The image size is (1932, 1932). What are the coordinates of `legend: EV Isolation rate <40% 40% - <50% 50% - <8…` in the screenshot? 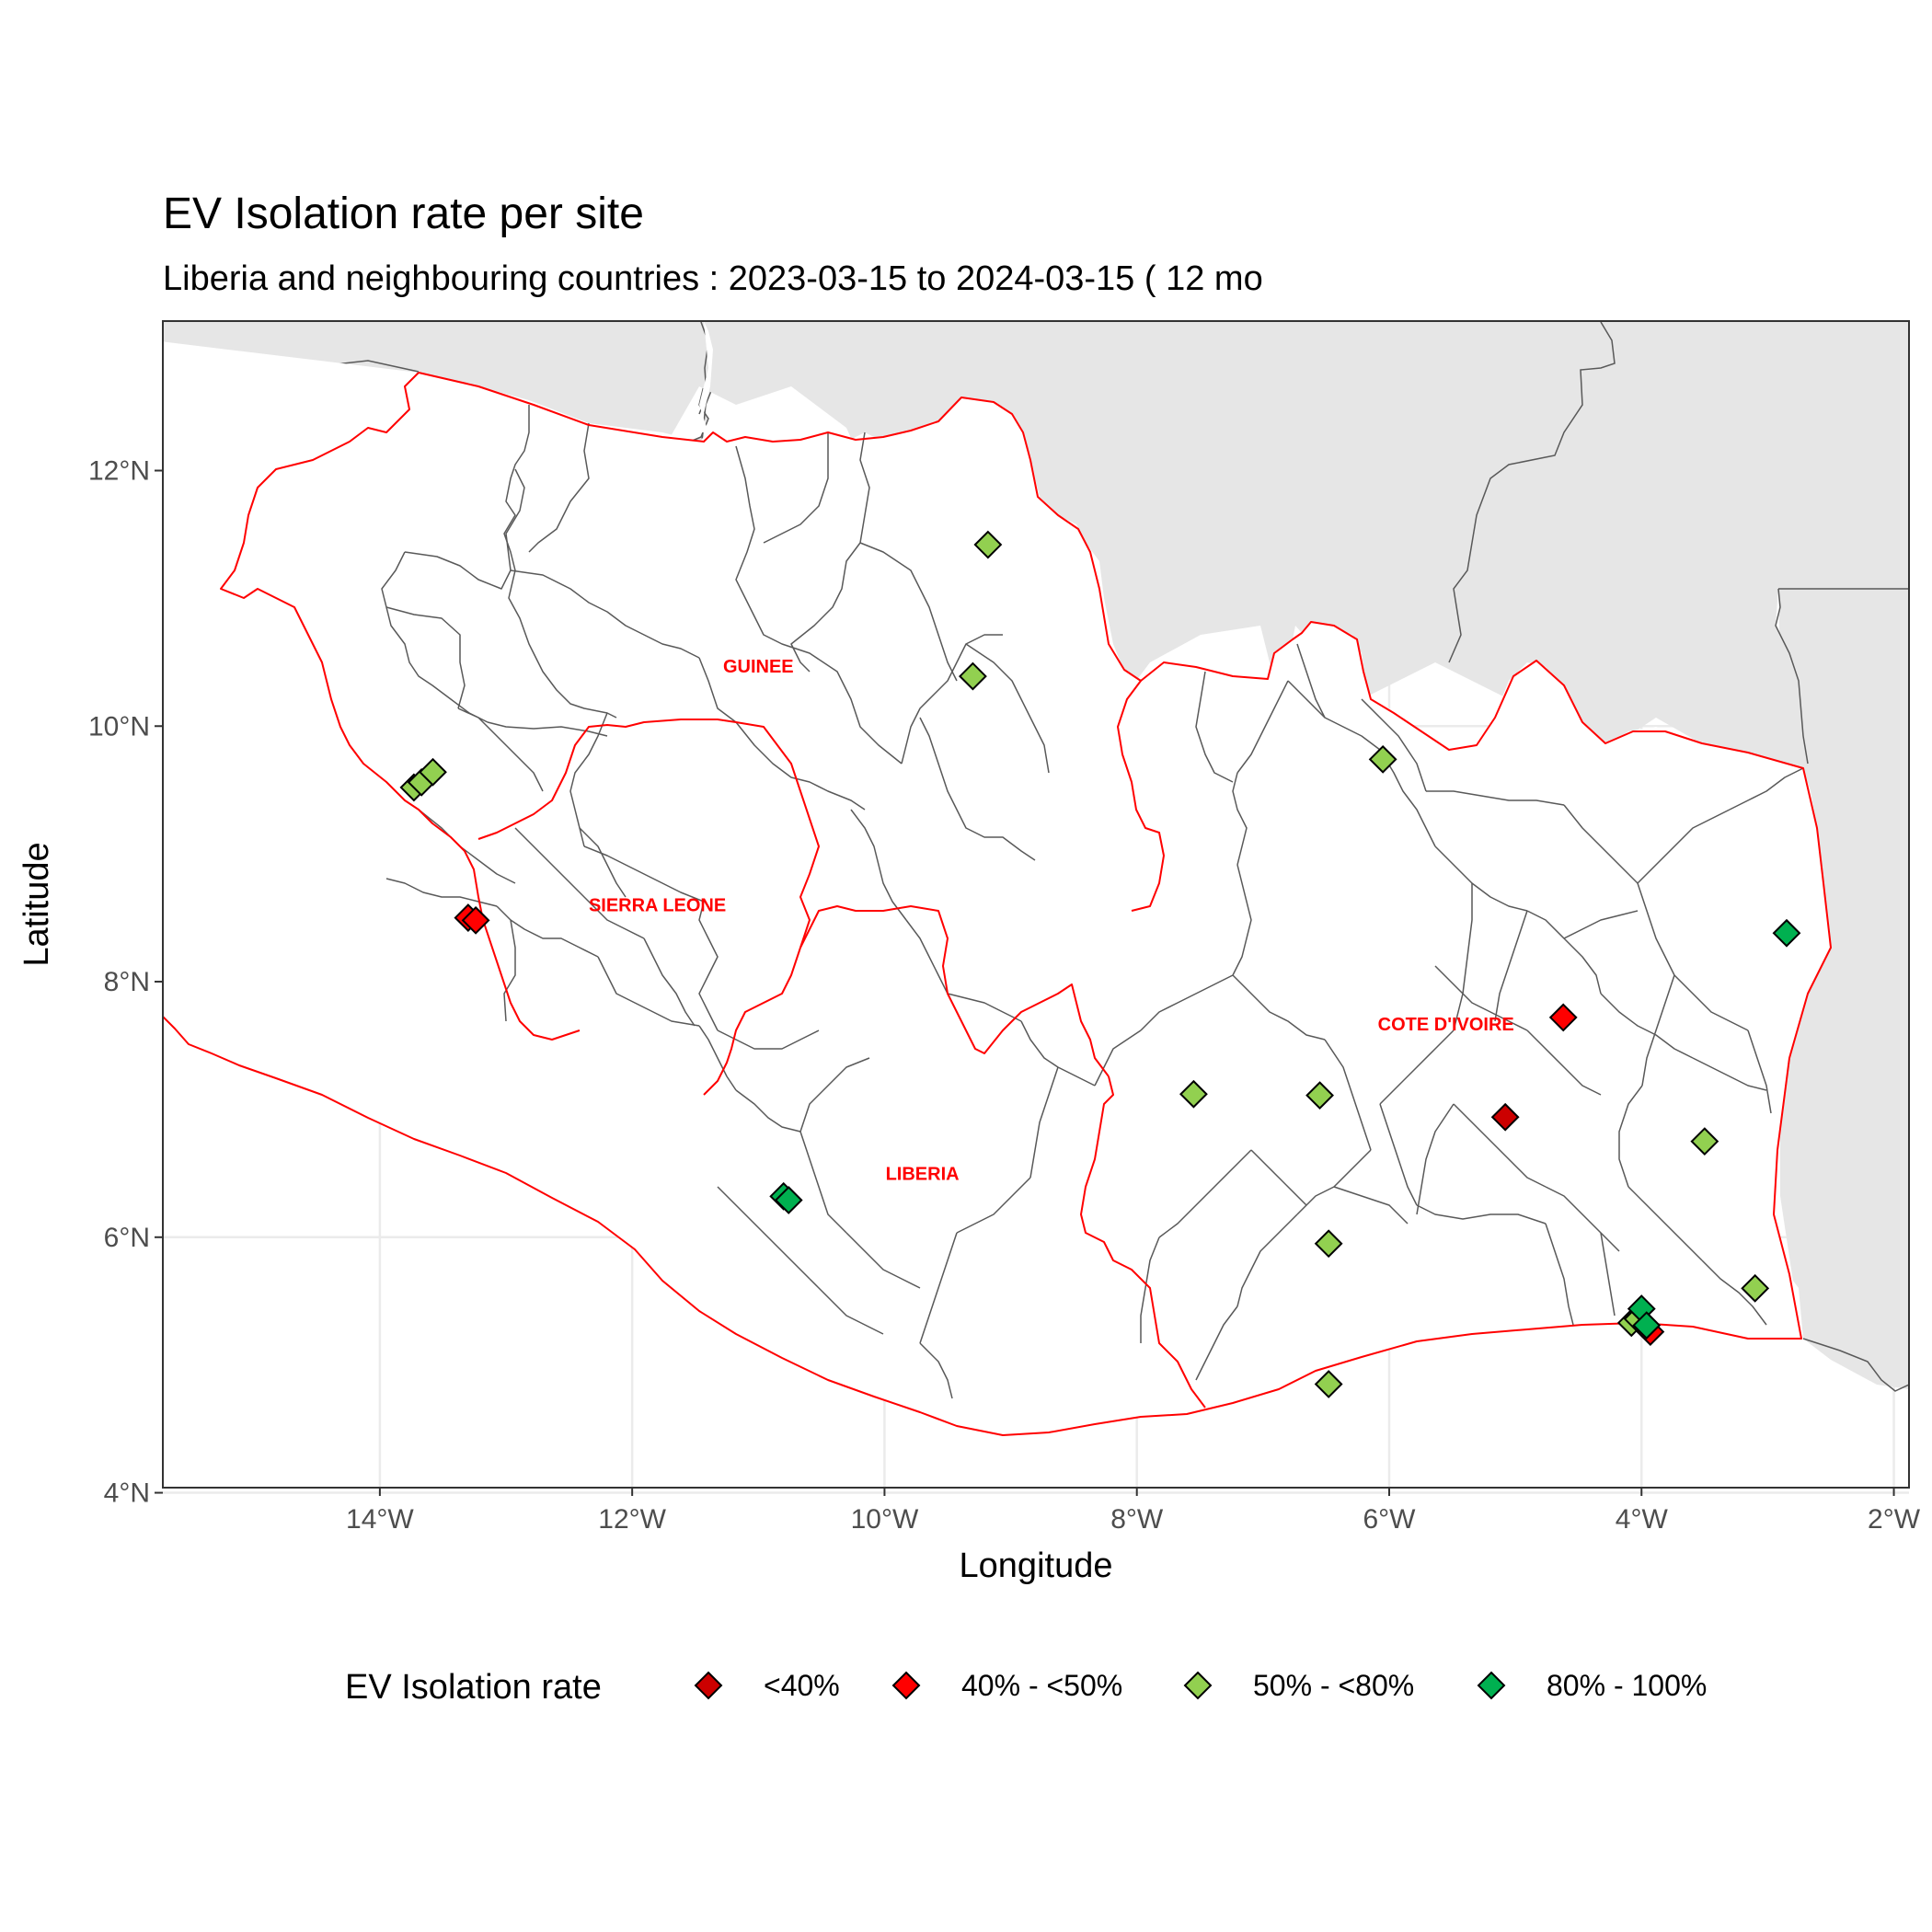 It's located at (1026, 1687).